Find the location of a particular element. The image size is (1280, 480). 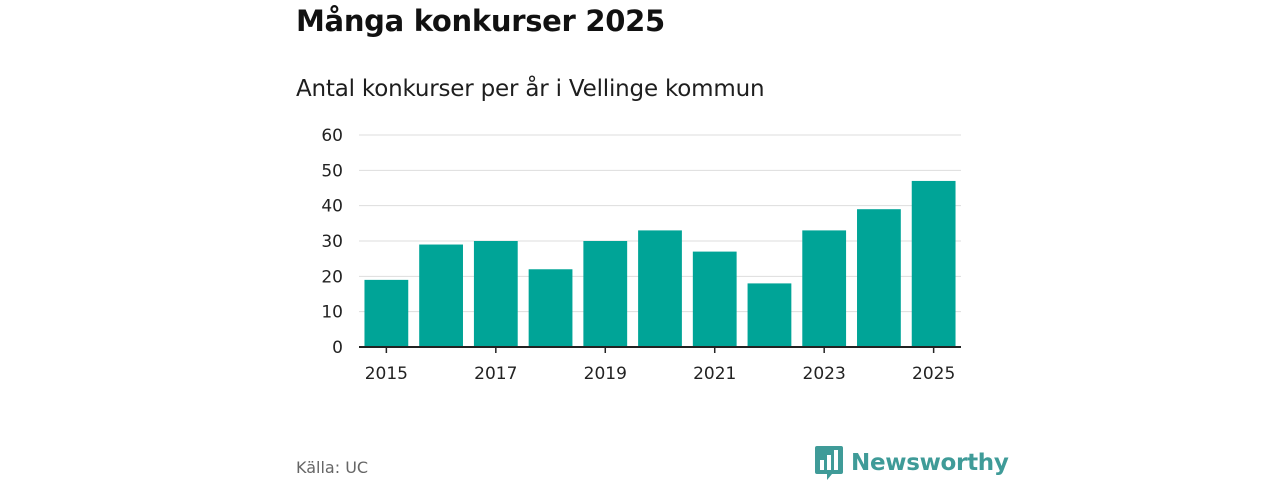

x-tick-label: 2019 is located at coordinates (605, 374).